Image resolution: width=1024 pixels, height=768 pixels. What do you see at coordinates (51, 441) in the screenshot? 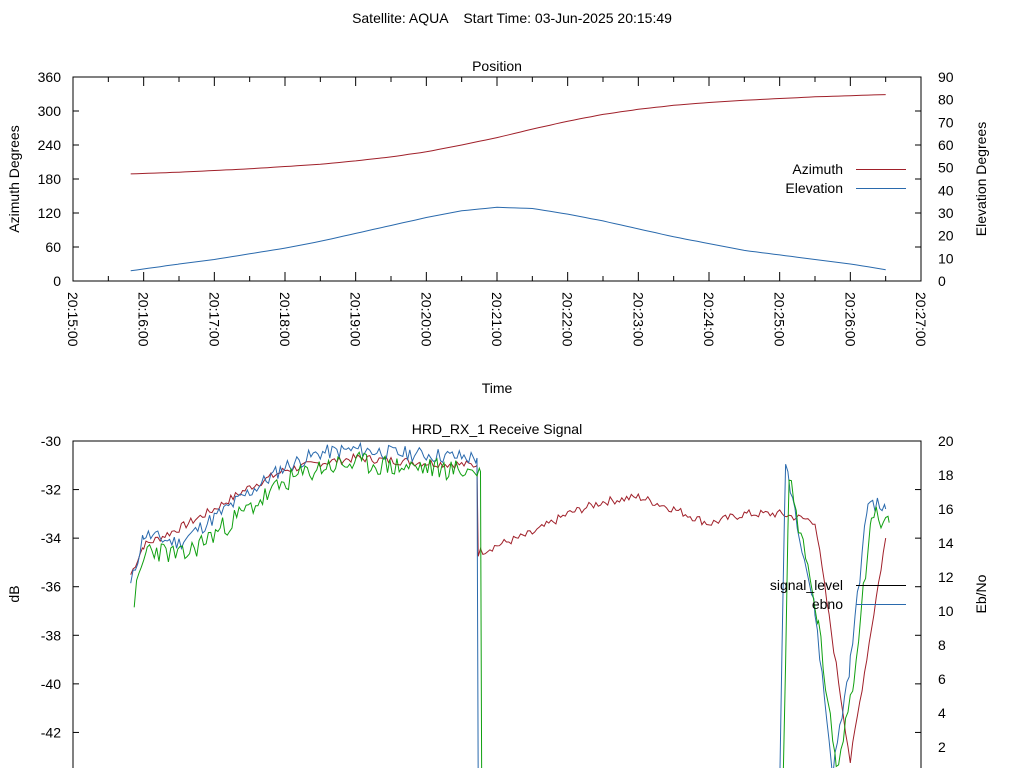
I see `signal-ytick-label: -30` at bounding box center [51, 441].